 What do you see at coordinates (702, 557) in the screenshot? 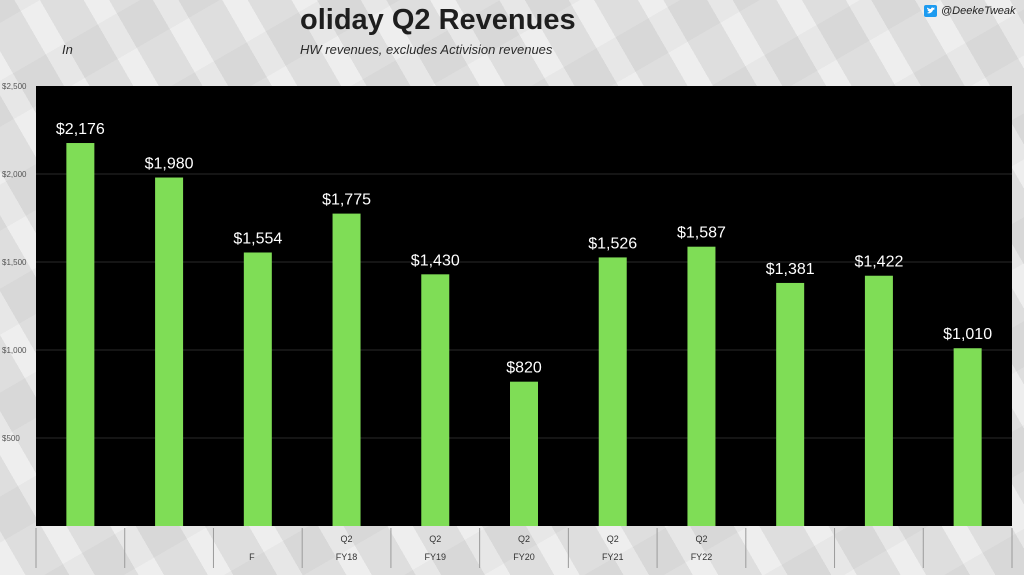
I see `x-tick-label-fiscal-year: FY22` at bounding box center [702, 557].